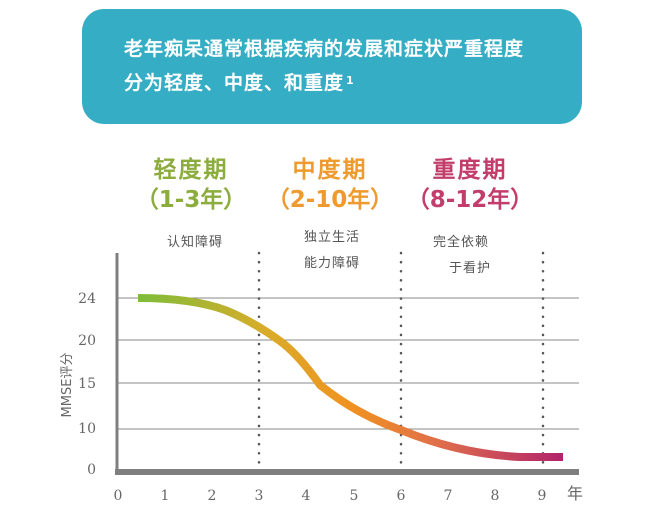  I want to click on stage-moderate: 中度期 （2-10年）, so click(330, 185).